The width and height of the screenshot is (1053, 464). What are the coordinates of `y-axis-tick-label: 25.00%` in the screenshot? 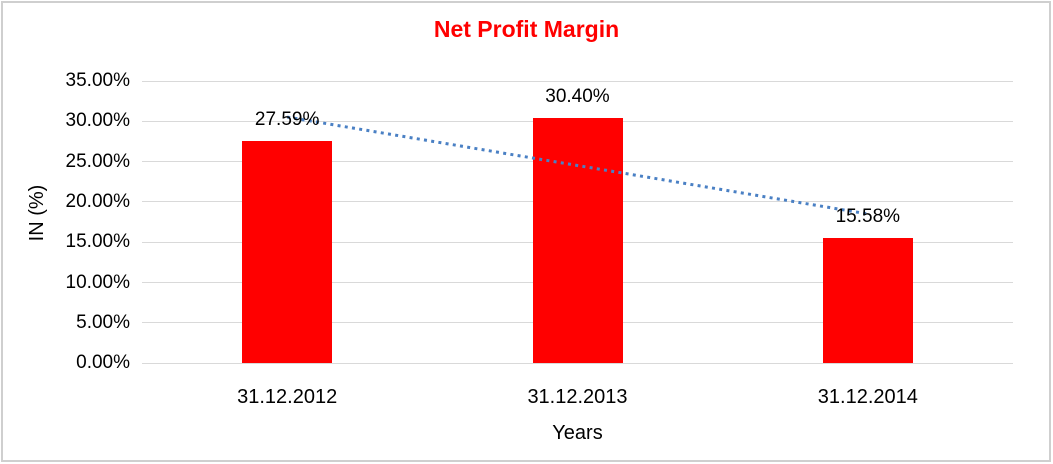 It's located at (97, 161).